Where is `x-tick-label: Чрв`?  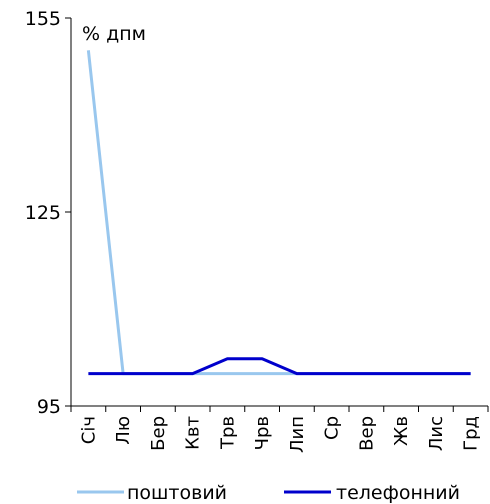
x-tick-label: Чрв is located at coordinates (262, 433).